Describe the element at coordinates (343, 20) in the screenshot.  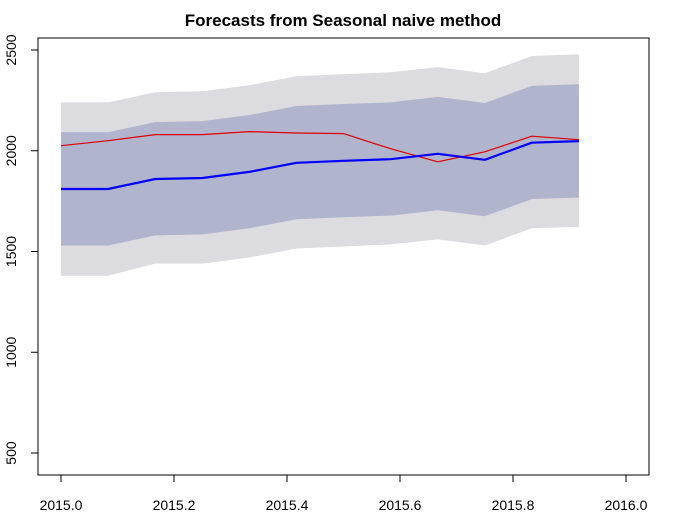
I see `chart-title: Forecasts from Seasonal naive method` at that location.